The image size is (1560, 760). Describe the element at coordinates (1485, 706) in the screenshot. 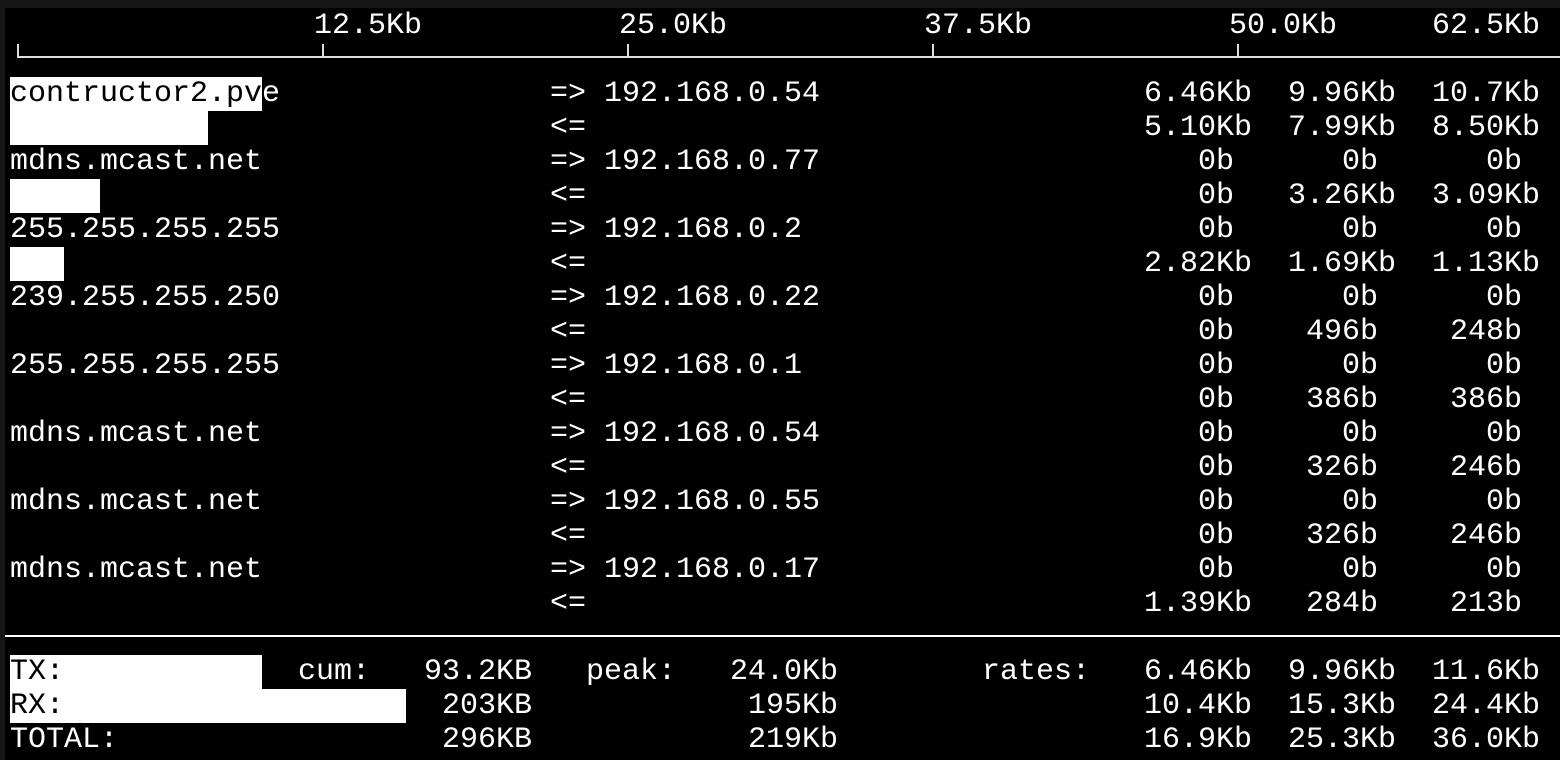

I see `totals-rate: 24.4Kb` at that location.